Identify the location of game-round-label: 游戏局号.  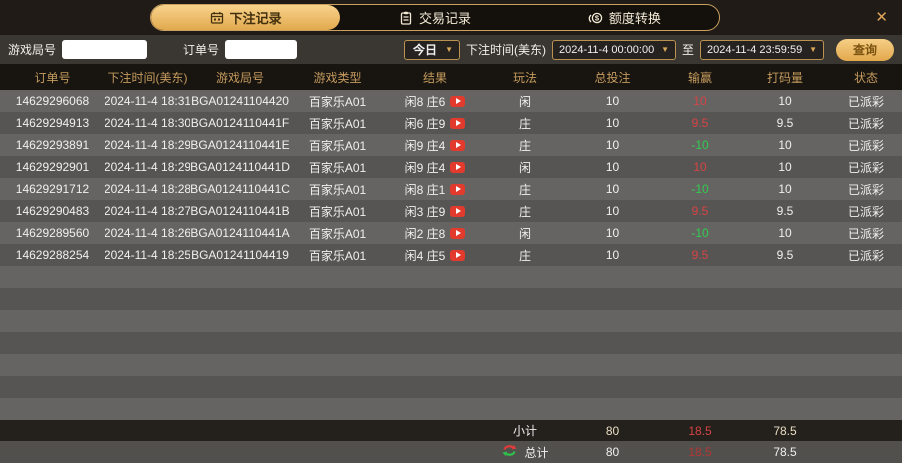
(32, 50).